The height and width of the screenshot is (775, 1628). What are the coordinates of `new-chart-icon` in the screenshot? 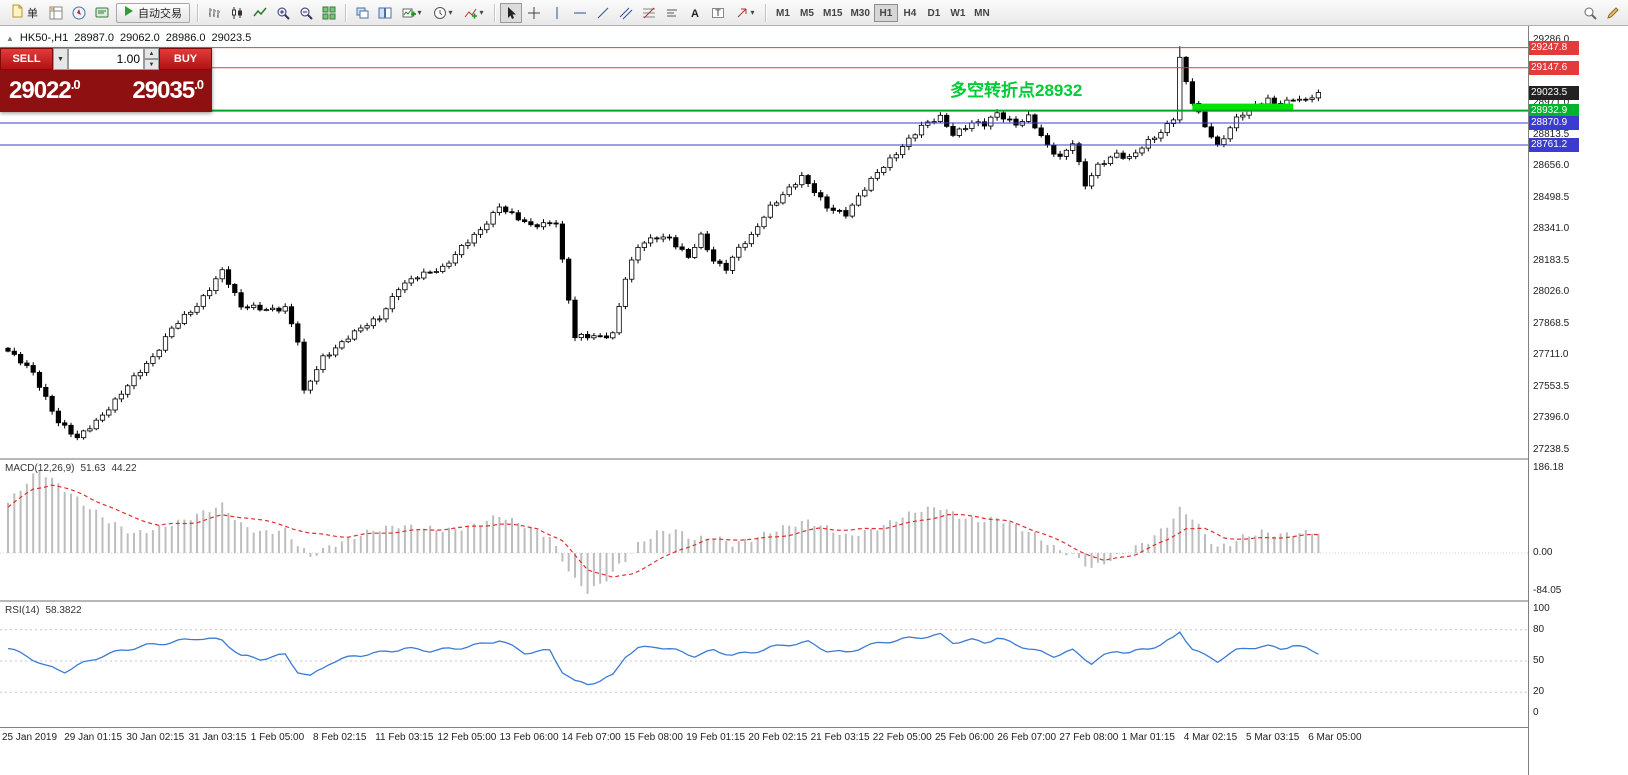 It's located at (409, 13).